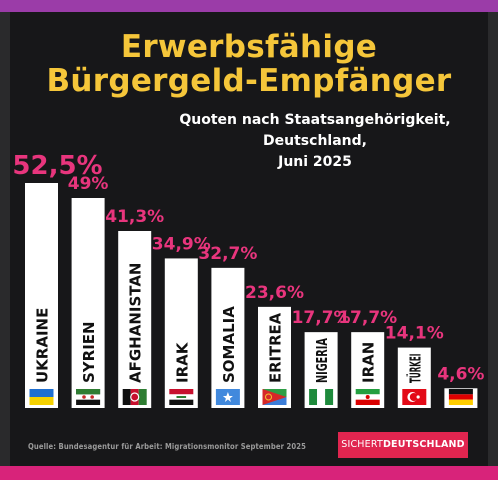  Describe the element at coordinates (249, 473) in the screenshot. I see `bottom-color-band` at that location.